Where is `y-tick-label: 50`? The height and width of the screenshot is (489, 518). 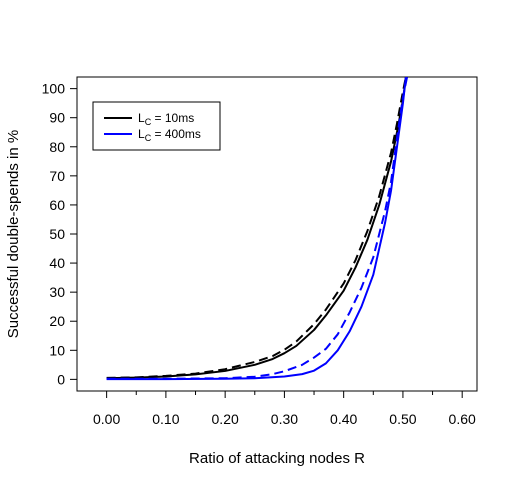
y-tick-label: 50 is located at coordinates (57, 234).